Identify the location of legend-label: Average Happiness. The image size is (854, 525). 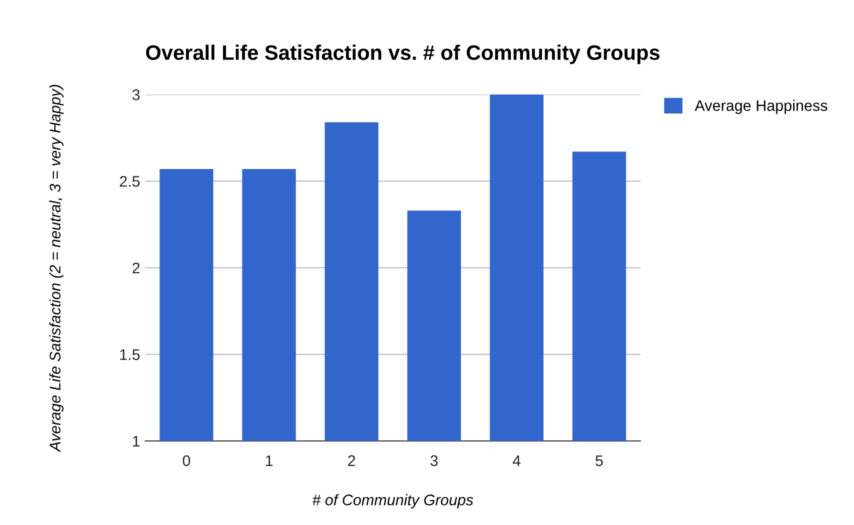
(761, 107).